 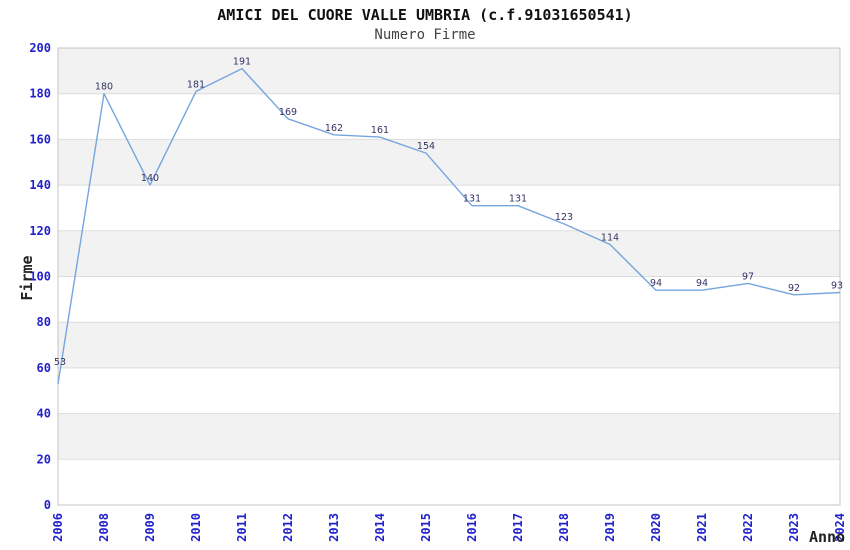 I want to click on x-tick-label: 2020, so click(x=656, y=527).